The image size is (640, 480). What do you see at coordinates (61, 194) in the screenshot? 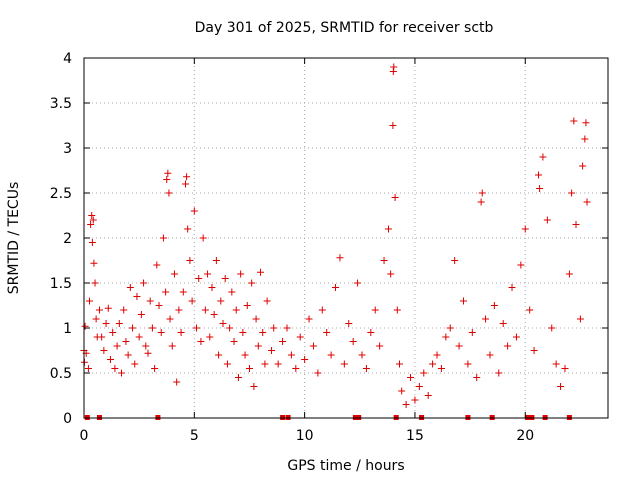
I see `y-tick-label: 2.5` at bounding box center [61, 194].